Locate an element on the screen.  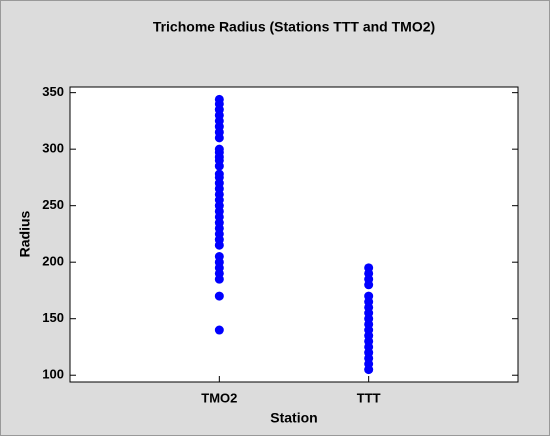
y-tick-label: 100 is located at coordinates (53, 374).